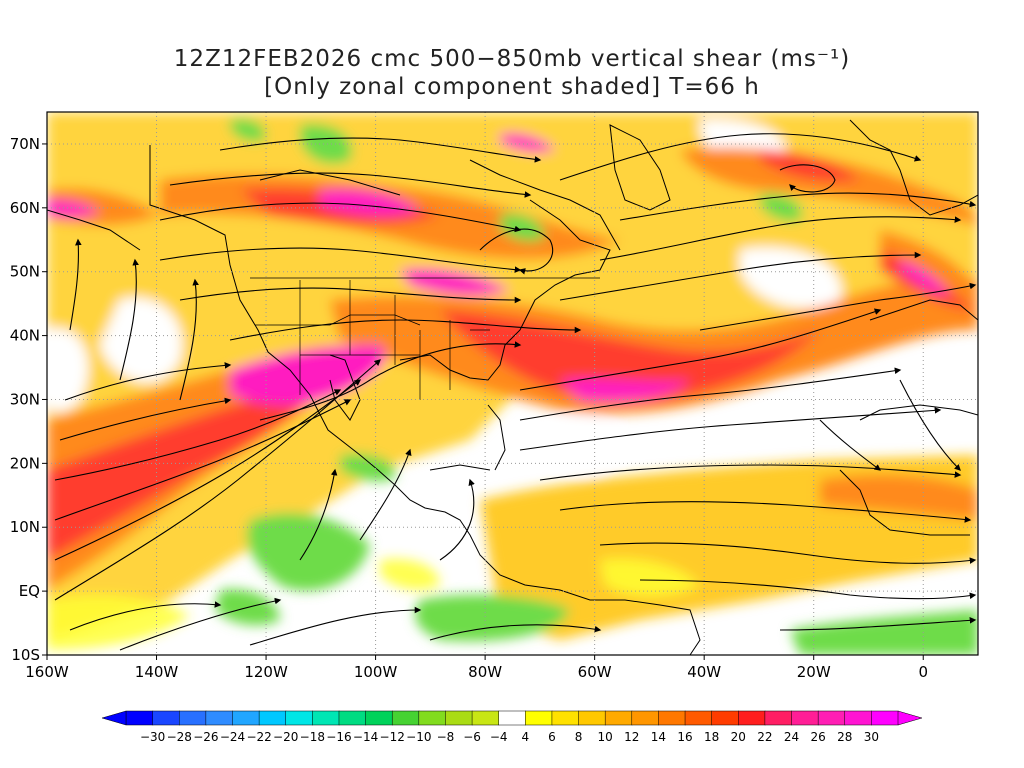  I want to click on colorbar-label: 18, so click(711, 737).